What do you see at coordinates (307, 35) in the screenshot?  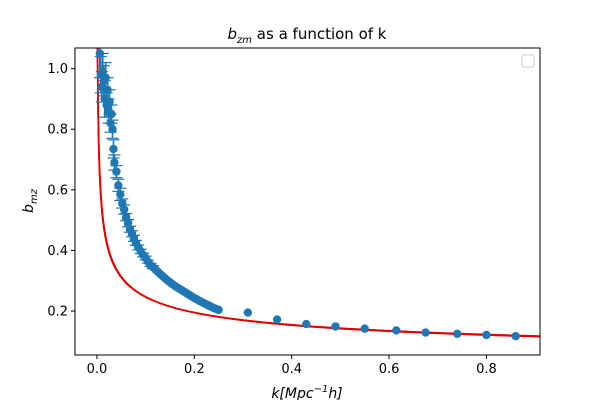 I see `chart-title: bzm as a function of k` at bounding box center [307, 35].